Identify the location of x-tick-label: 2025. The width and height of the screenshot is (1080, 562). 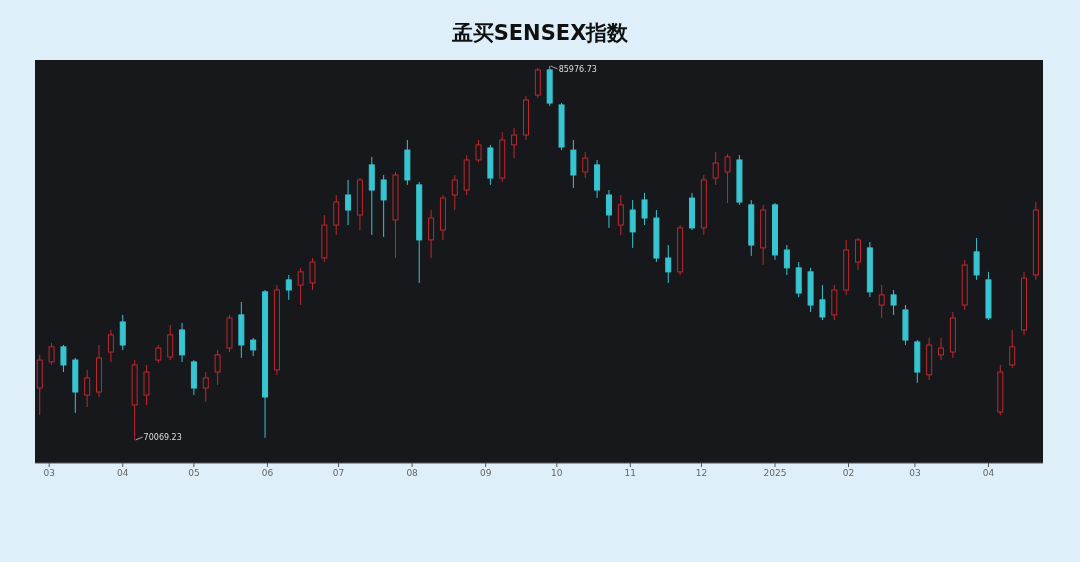
(775, 473).